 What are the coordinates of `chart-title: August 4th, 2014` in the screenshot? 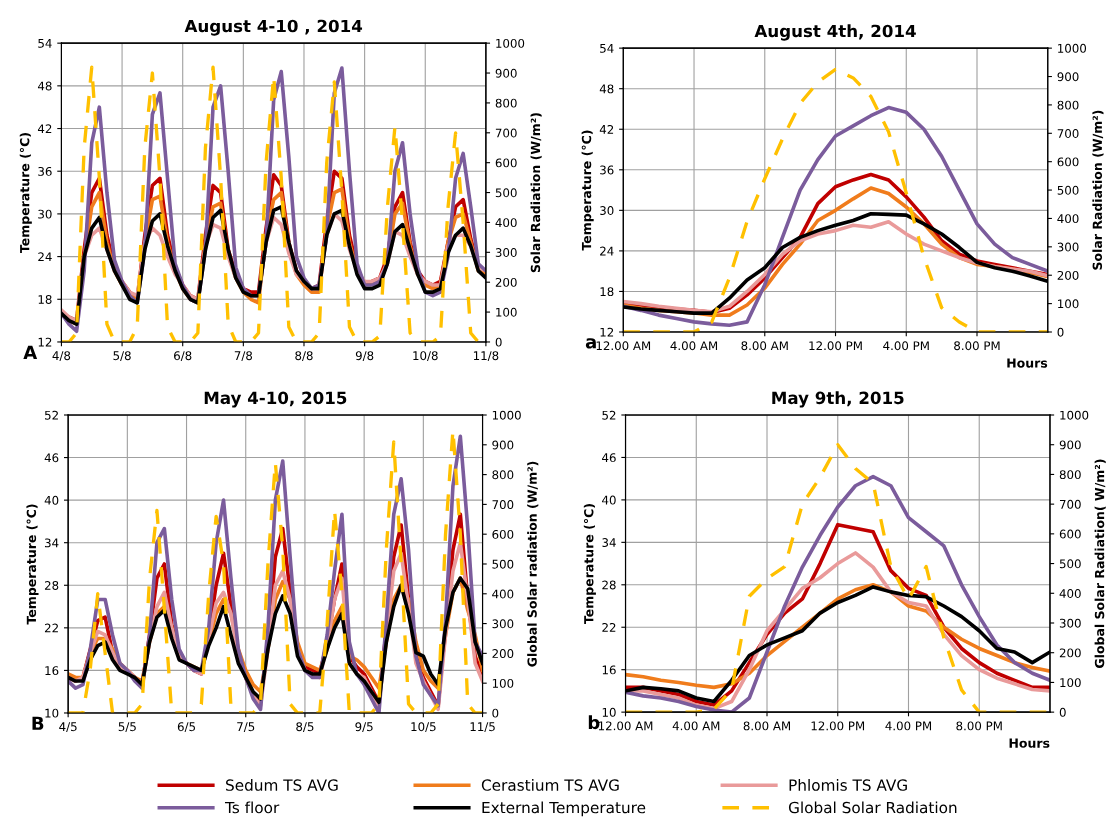 It's located at (835, 32).